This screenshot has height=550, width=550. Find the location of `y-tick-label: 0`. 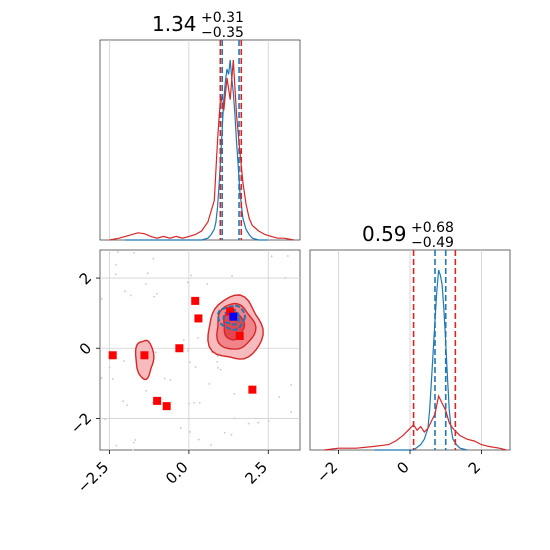

y-tick-label: 0 is located at coordinates (85, 348).